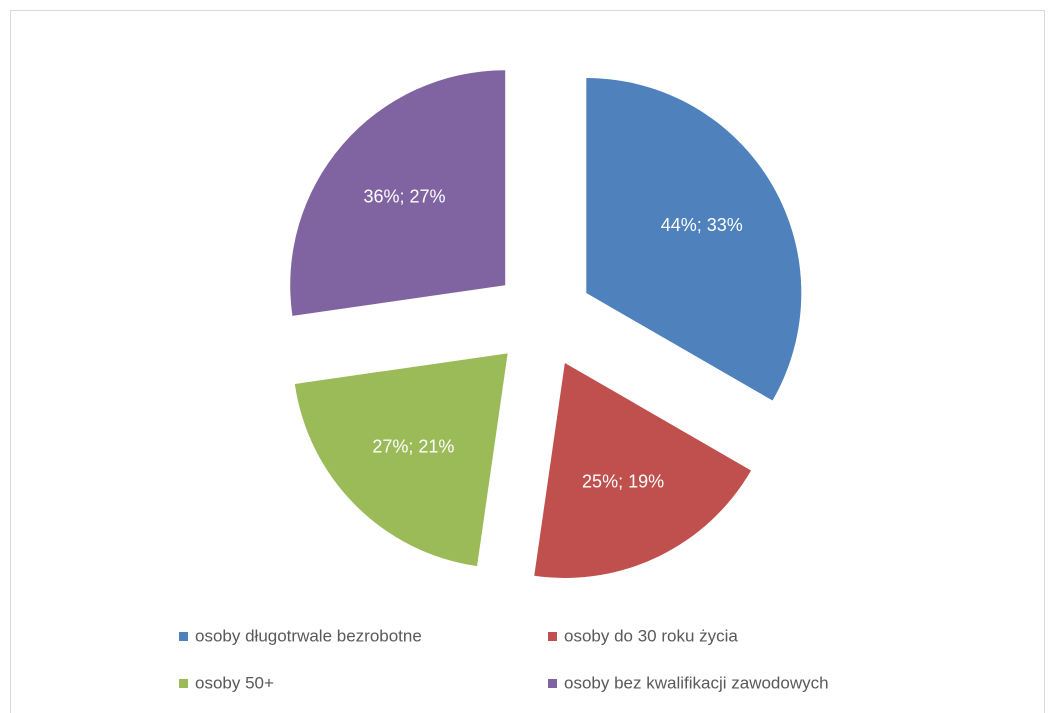  What do you see at coordinates (234, 682) in the screenshot?
I see `legend-label: osoby 50+` at bounding box center [234, 682].